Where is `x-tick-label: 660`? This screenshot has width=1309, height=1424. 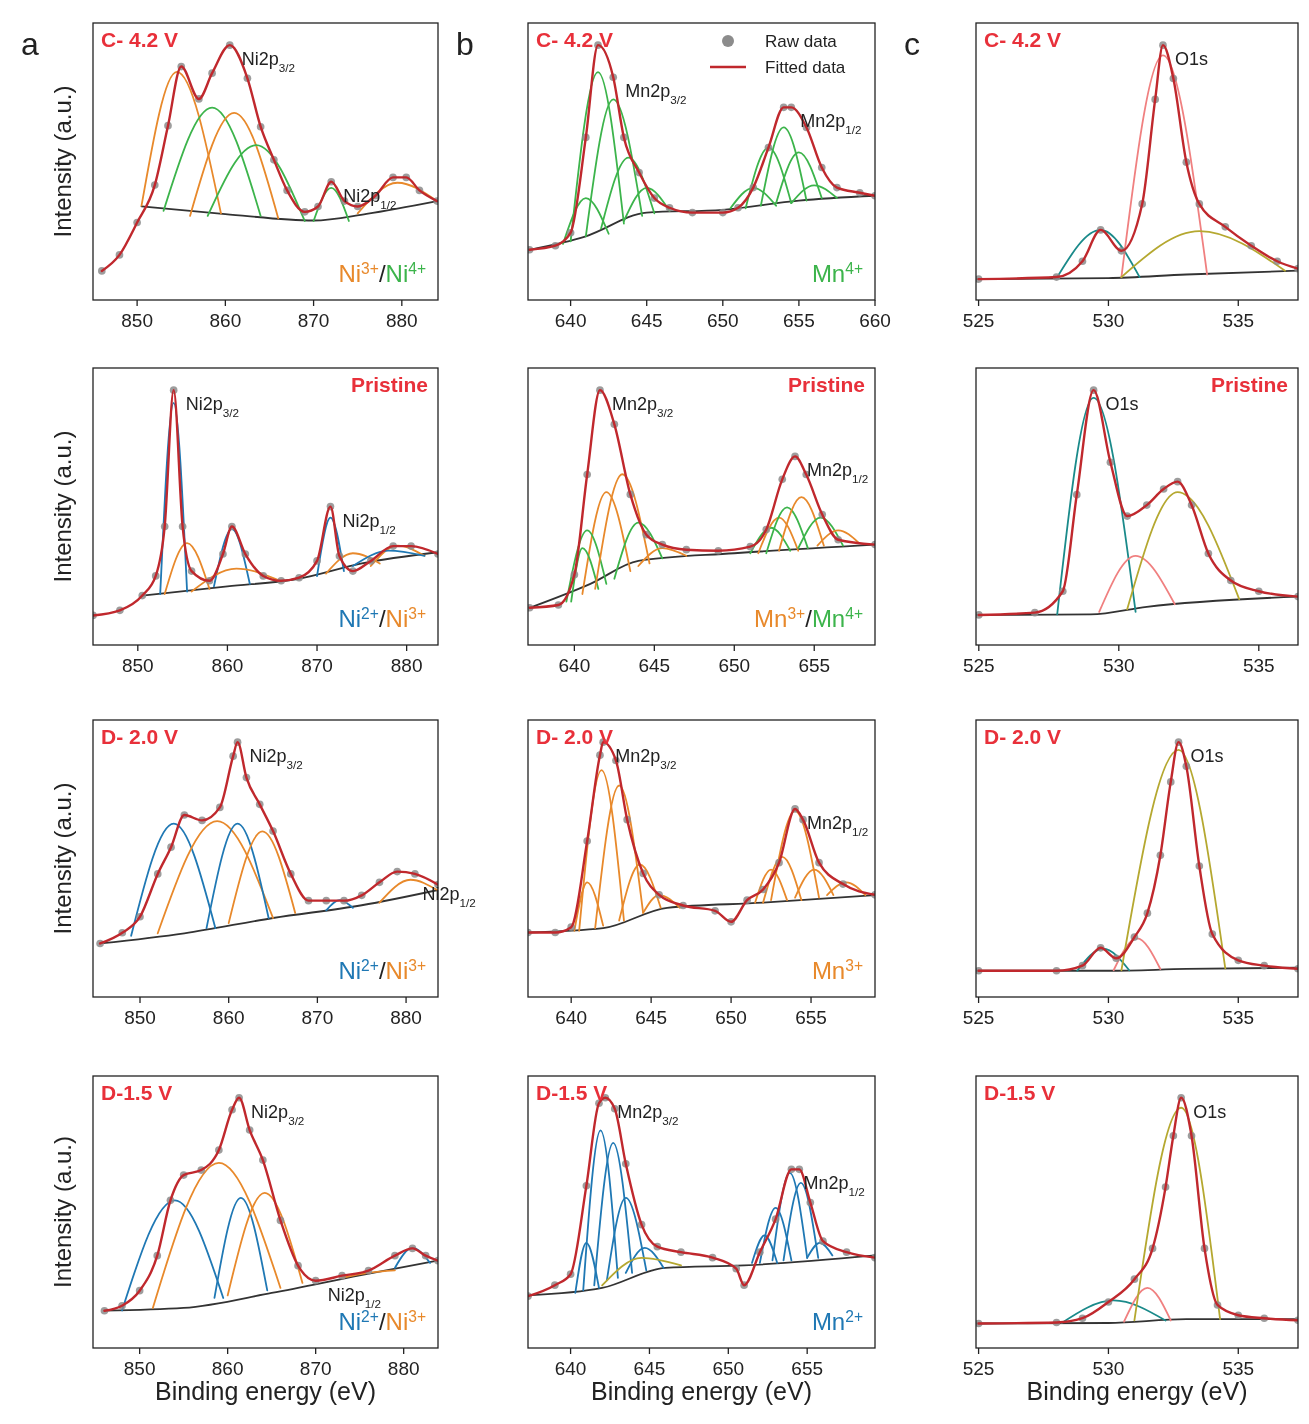 x-tick-label: 660 is located at coordinates (875, 320).